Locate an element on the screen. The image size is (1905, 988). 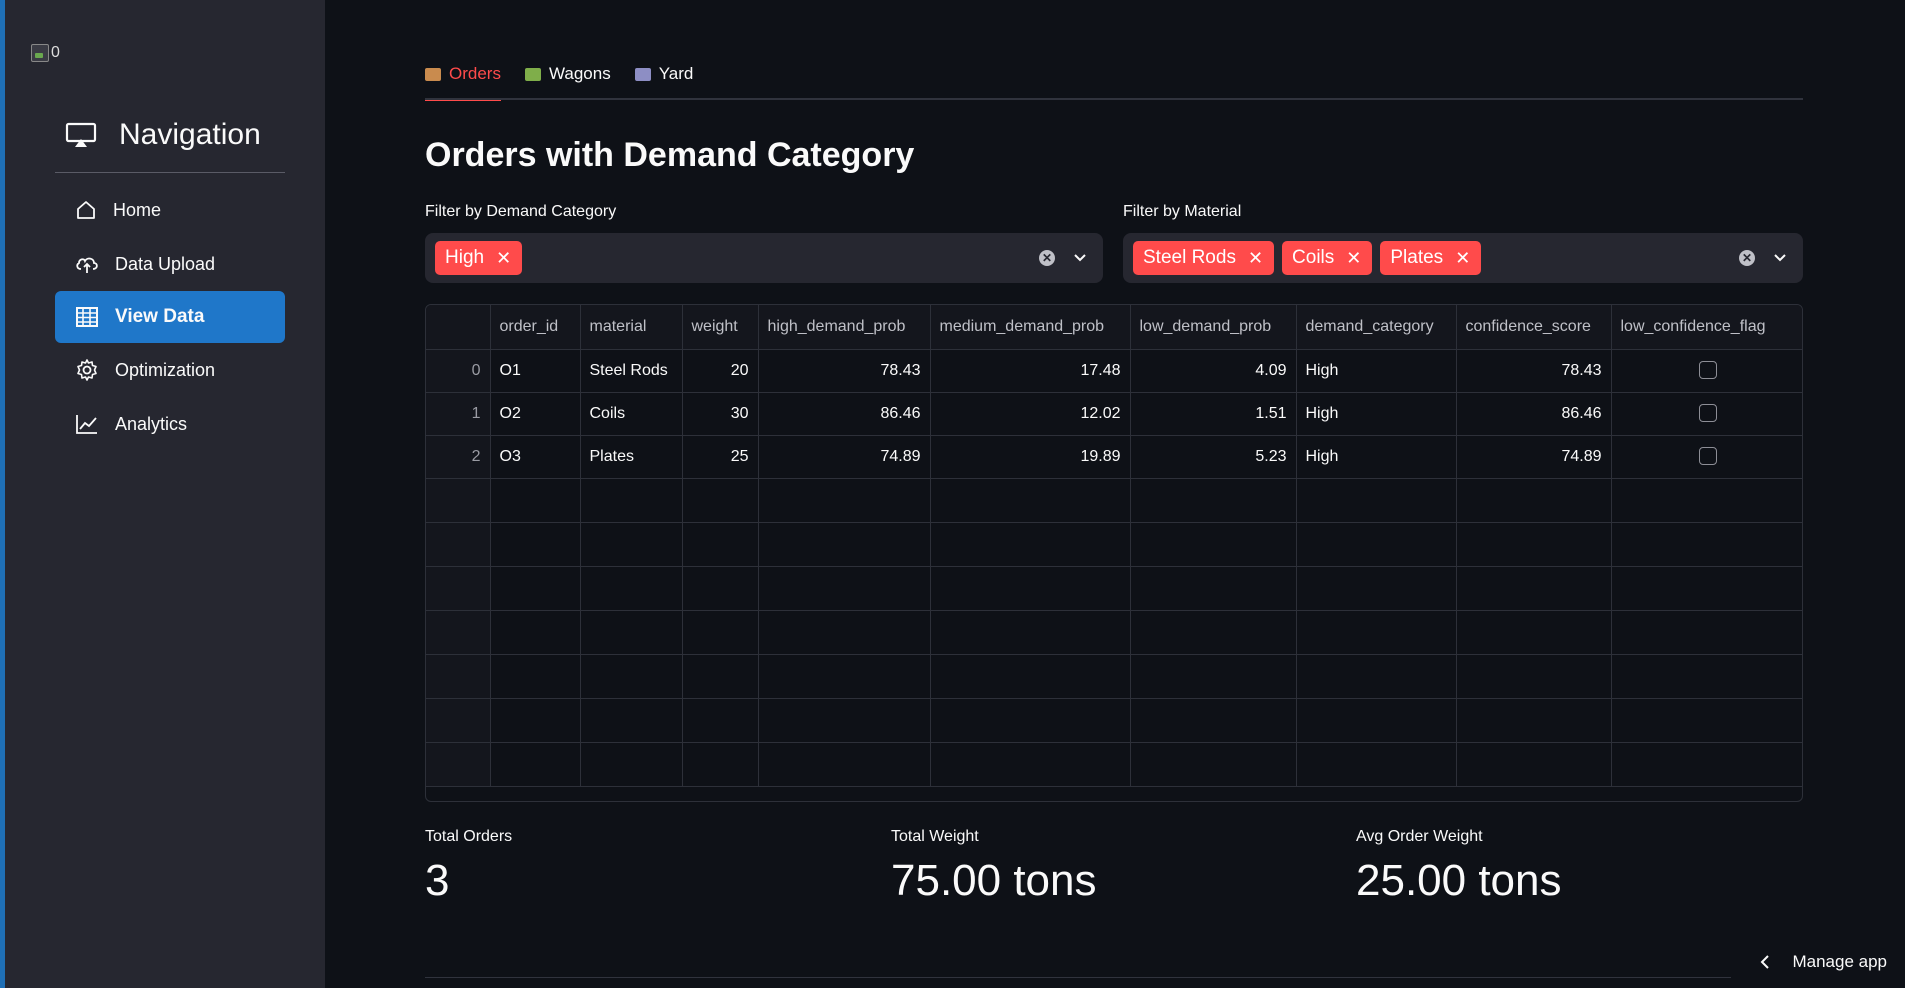
sidebar-item-label: Home is located at coordinates (137, 209).